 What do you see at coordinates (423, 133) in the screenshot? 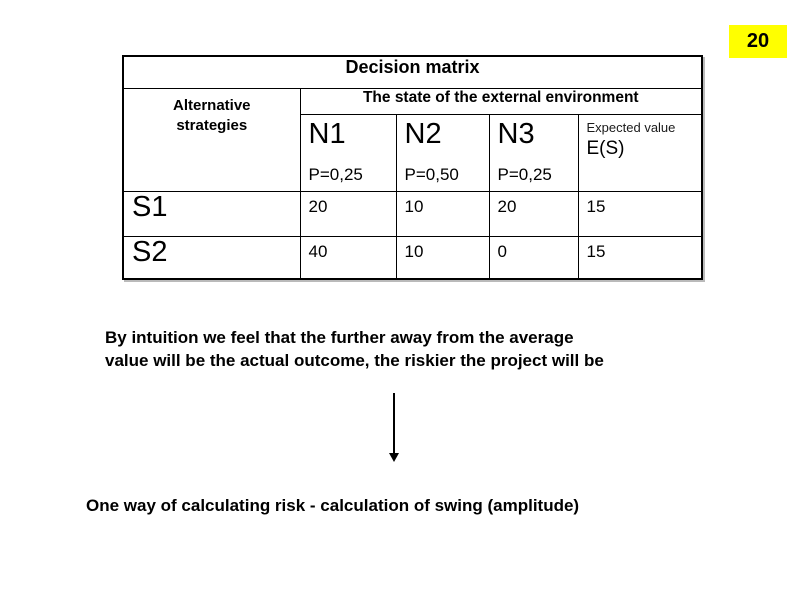
I see `n2-label: N2` at bounding box center [423, 133].